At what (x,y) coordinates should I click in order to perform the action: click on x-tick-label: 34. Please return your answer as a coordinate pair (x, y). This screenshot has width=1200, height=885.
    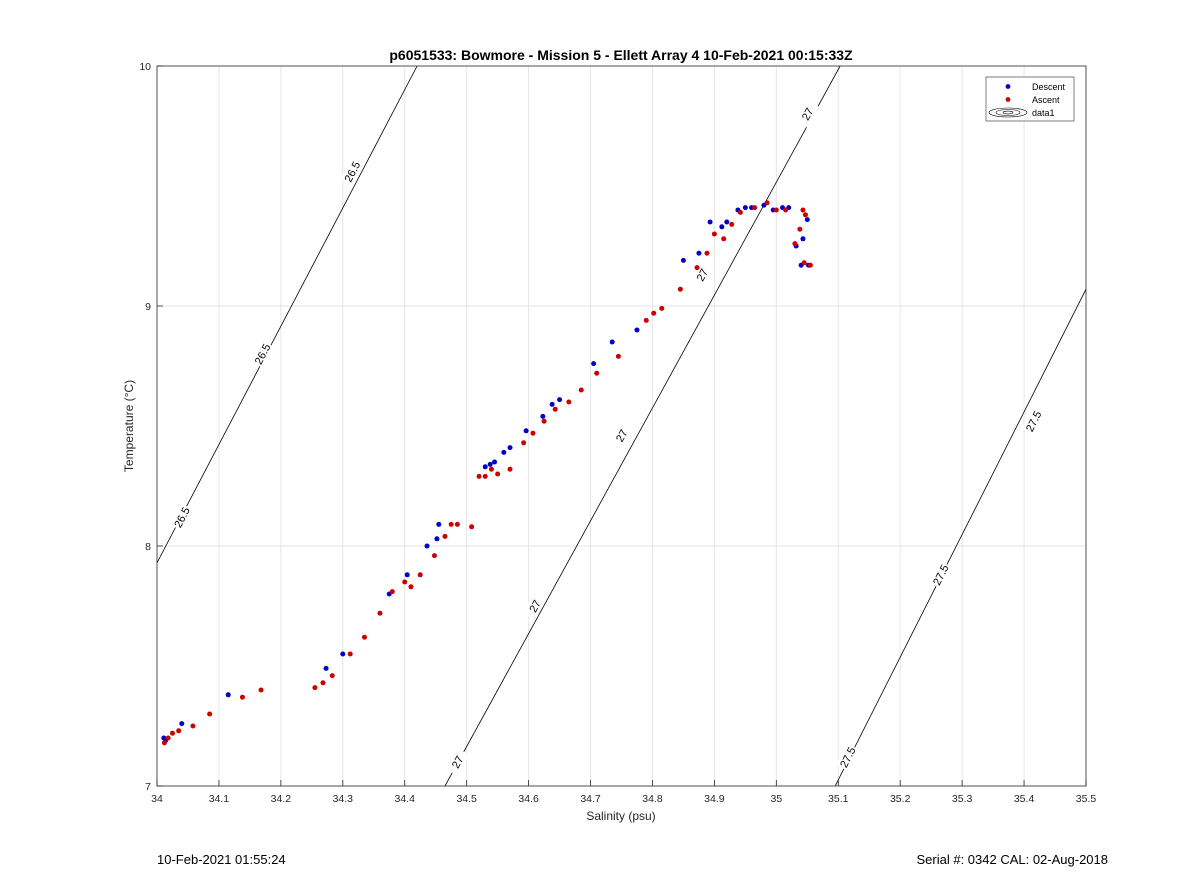
    Looking at the image, I should click on (157, 799).